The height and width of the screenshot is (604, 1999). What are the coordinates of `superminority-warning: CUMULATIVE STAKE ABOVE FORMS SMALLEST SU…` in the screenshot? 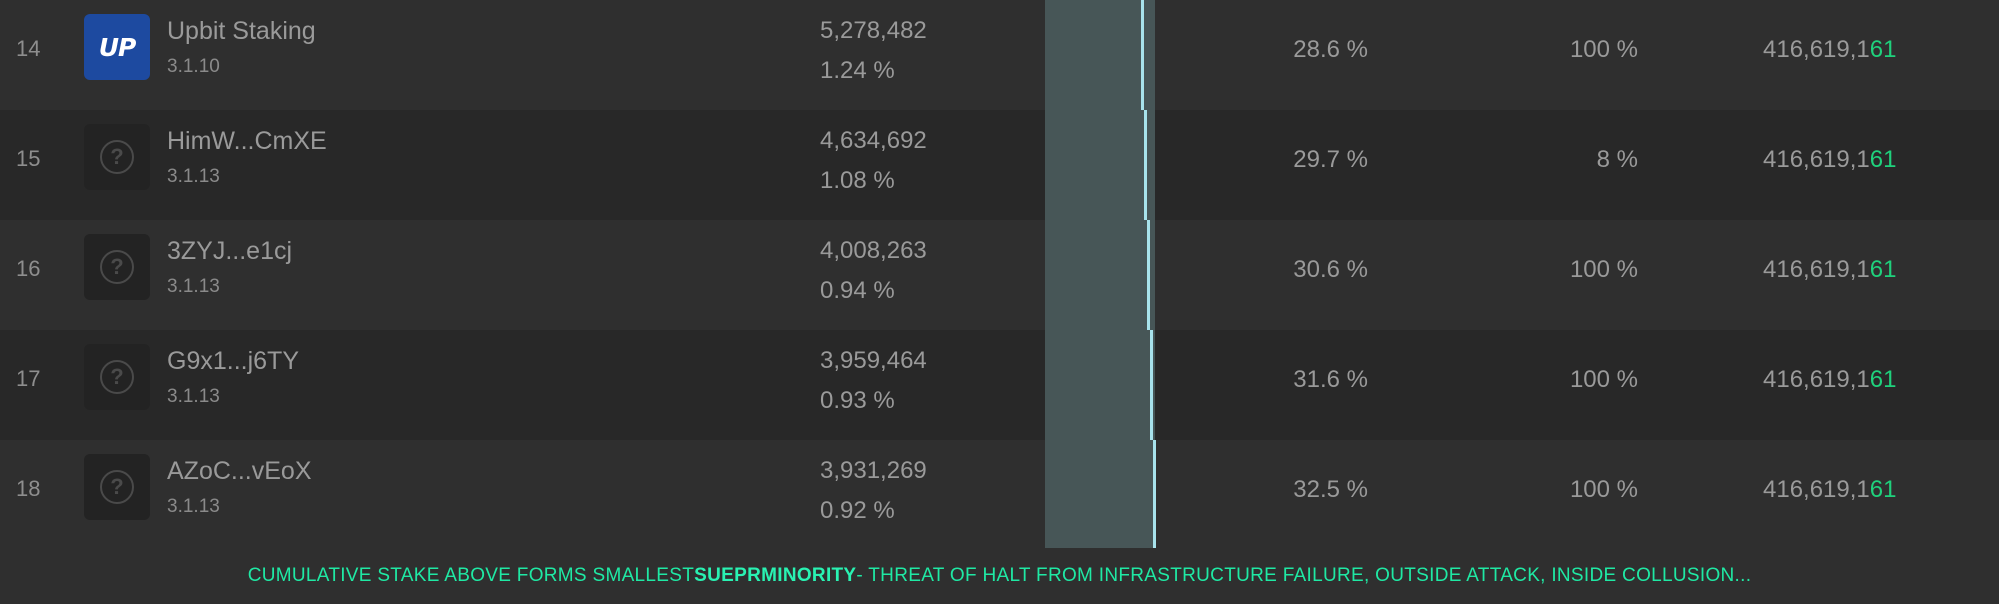 It's located at (999, 576).